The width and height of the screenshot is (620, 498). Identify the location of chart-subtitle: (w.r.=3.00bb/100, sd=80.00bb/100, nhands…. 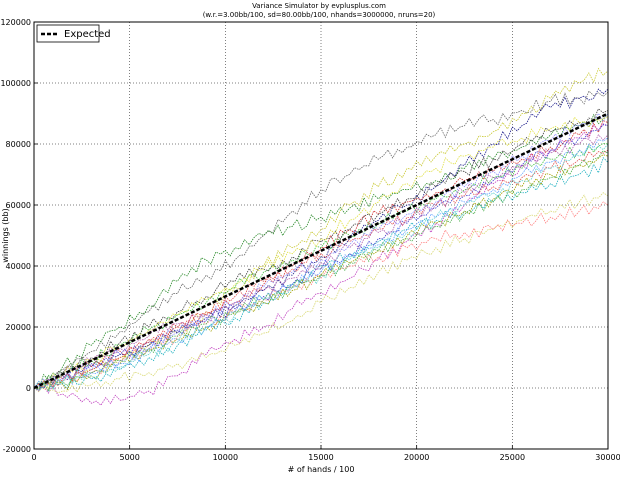
(319, 15).